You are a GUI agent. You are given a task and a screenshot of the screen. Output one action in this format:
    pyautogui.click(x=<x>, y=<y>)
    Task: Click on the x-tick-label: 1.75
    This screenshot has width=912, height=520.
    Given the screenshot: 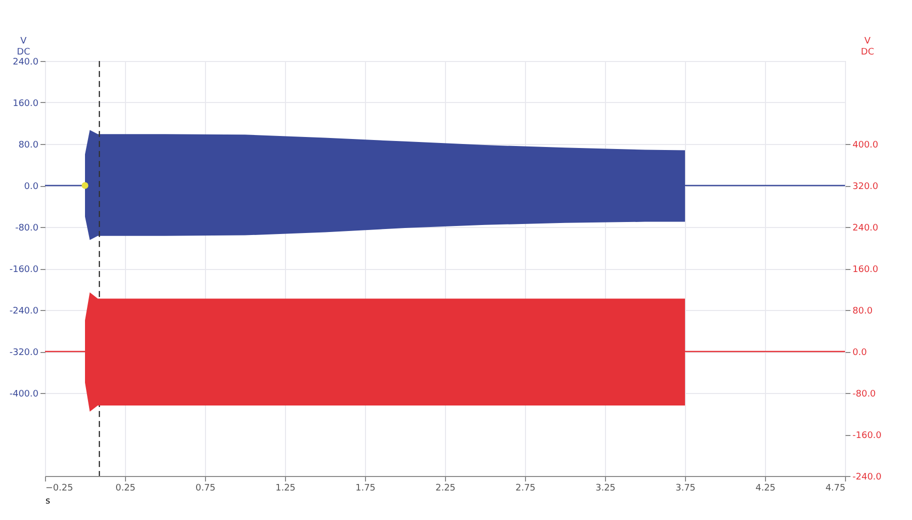 What is the action you would take?
    pyautogui.click(x=365, y=489)
    